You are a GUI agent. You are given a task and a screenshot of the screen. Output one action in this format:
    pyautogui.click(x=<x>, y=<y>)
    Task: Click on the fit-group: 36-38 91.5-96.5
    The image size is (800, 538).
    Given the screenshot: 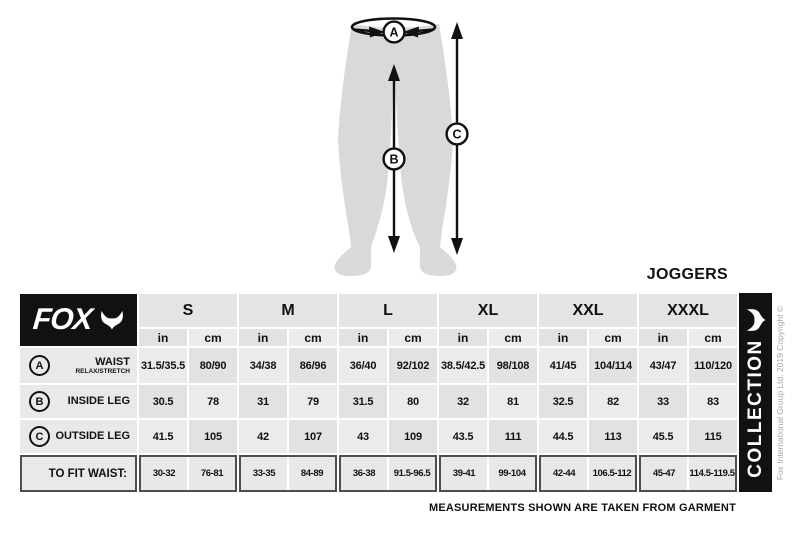 What is the action you would take?
    pyautogui.click(x=388, y=473)
    